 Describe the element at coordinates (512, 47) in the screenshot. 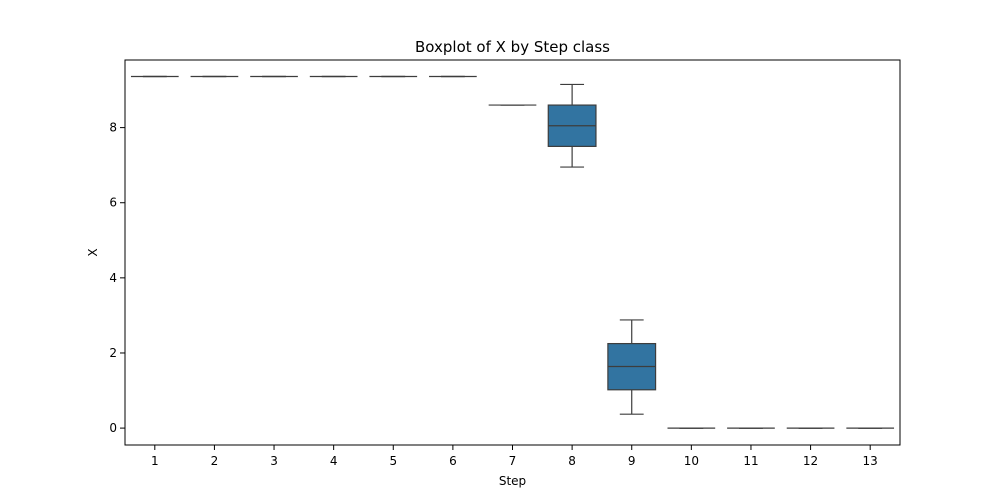

I see `chart-title: Boxplot of X by Step class` at that location.